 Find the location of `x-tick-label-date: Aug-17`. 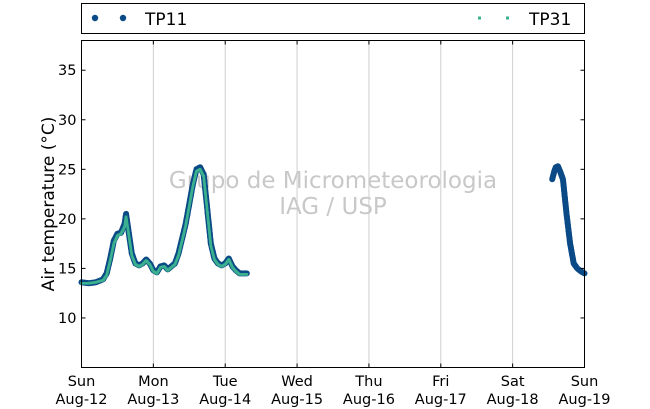

x-tick-label-date: Aug-17 is located at coordinates (441, 400).